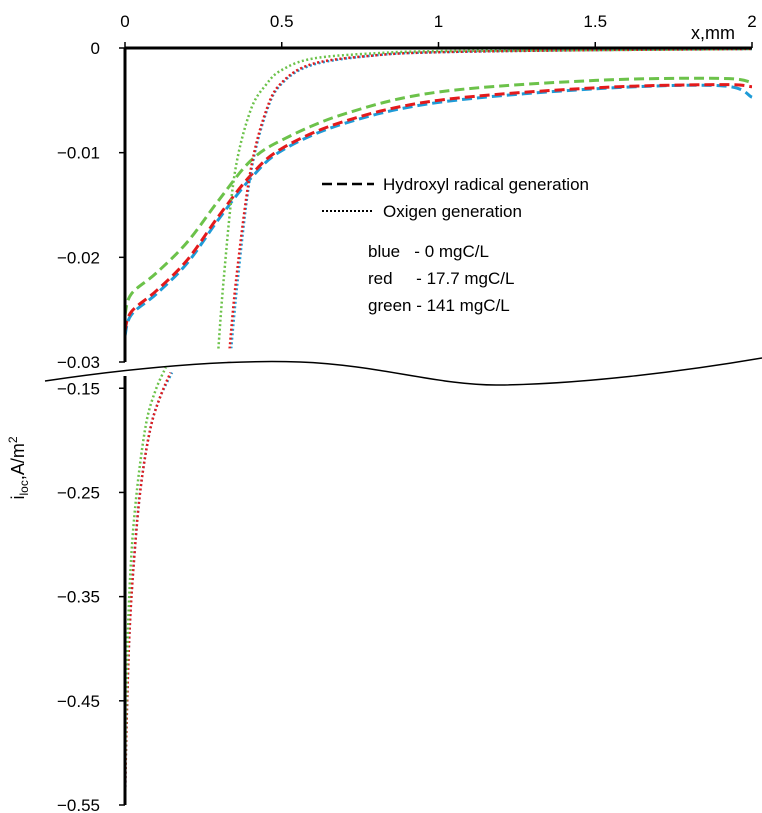  I want to click on legend-label-dotted: Oxigen generation, so click(452, 211).